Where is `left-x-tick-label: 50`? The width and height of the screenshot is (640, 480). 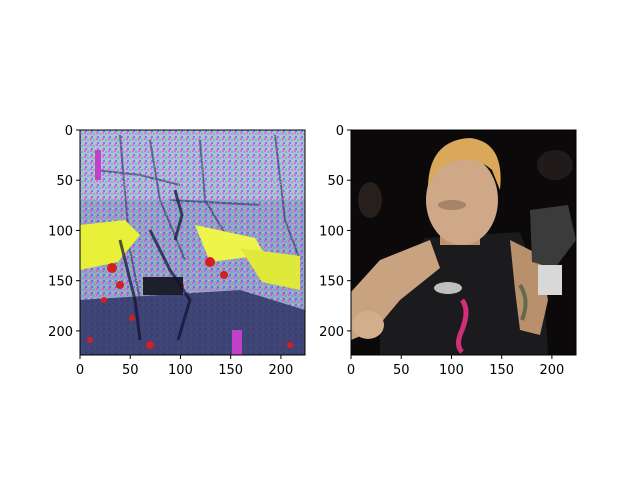 left-x-tick-label: 50 is located at coordinates (130, 370).